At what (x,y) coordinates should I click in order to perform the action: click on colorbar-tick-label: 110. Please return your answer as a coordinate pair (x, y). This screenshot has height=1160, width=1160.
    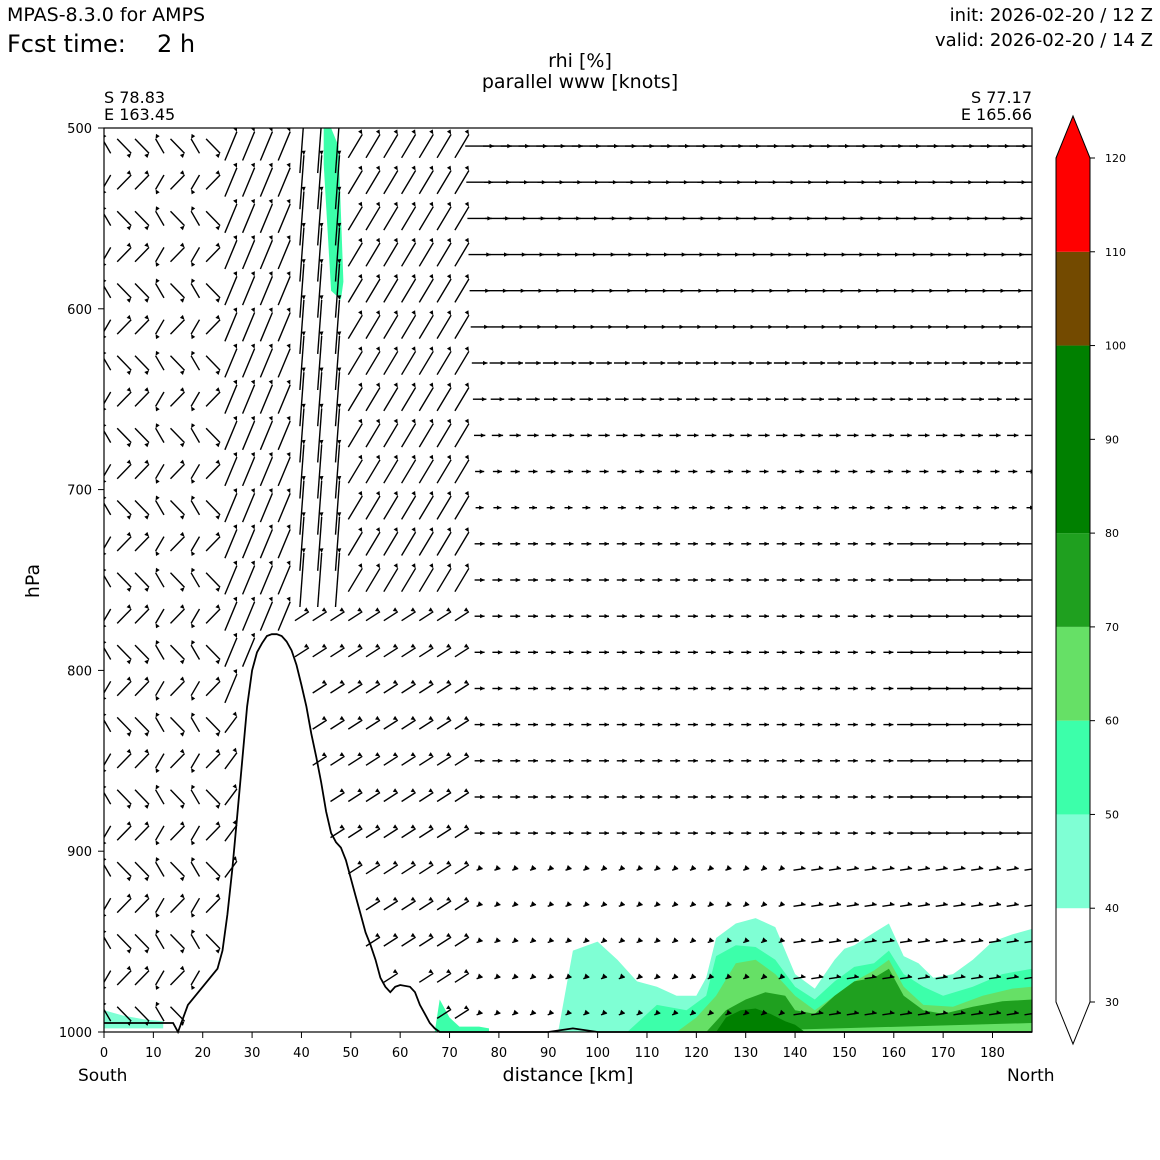
    Looking at the image, I should click on (1115, 252).